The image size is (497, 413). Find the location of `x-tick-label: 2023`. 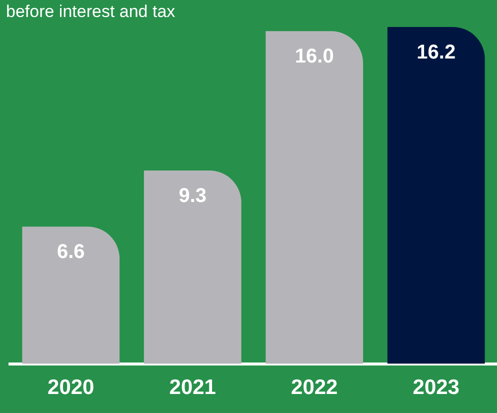

x-tick-label: 2023 is located at coordinates (436, 388).